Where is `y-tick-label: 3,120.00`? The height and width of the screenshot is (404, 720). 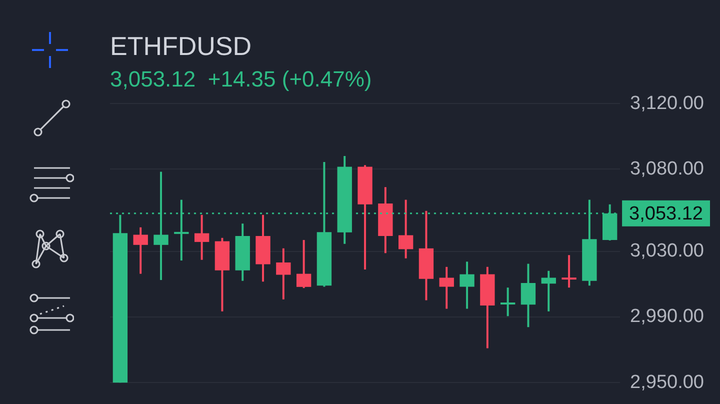
y-tick-label: 3,120.00 is located at coordinates (667, 103).